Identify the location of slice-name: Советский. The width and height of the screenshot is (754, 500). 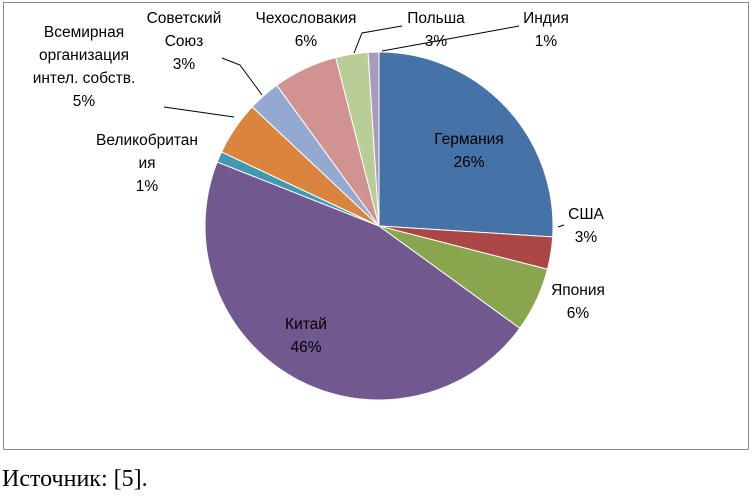
(184, 18).